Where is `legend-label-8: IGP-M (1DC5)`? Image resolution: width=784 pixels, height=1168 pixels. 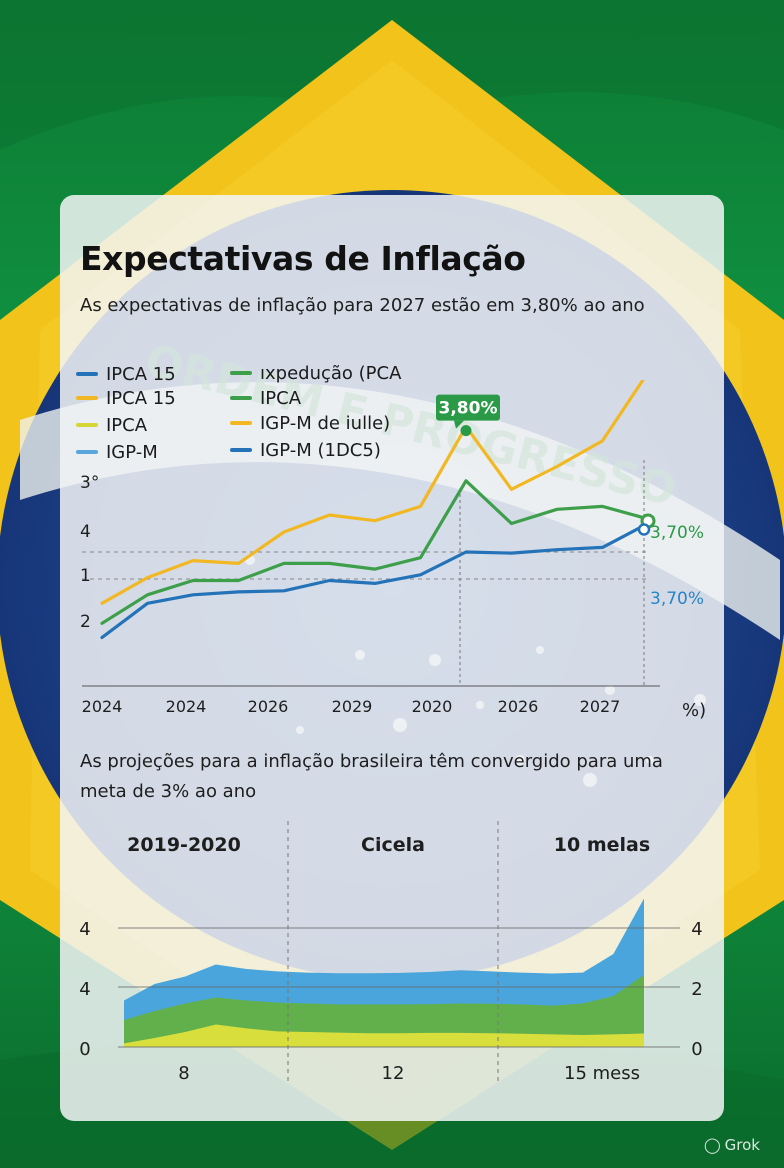
legend-label-8: IGP-M (1DC5) is located at coordinates (320, 450).